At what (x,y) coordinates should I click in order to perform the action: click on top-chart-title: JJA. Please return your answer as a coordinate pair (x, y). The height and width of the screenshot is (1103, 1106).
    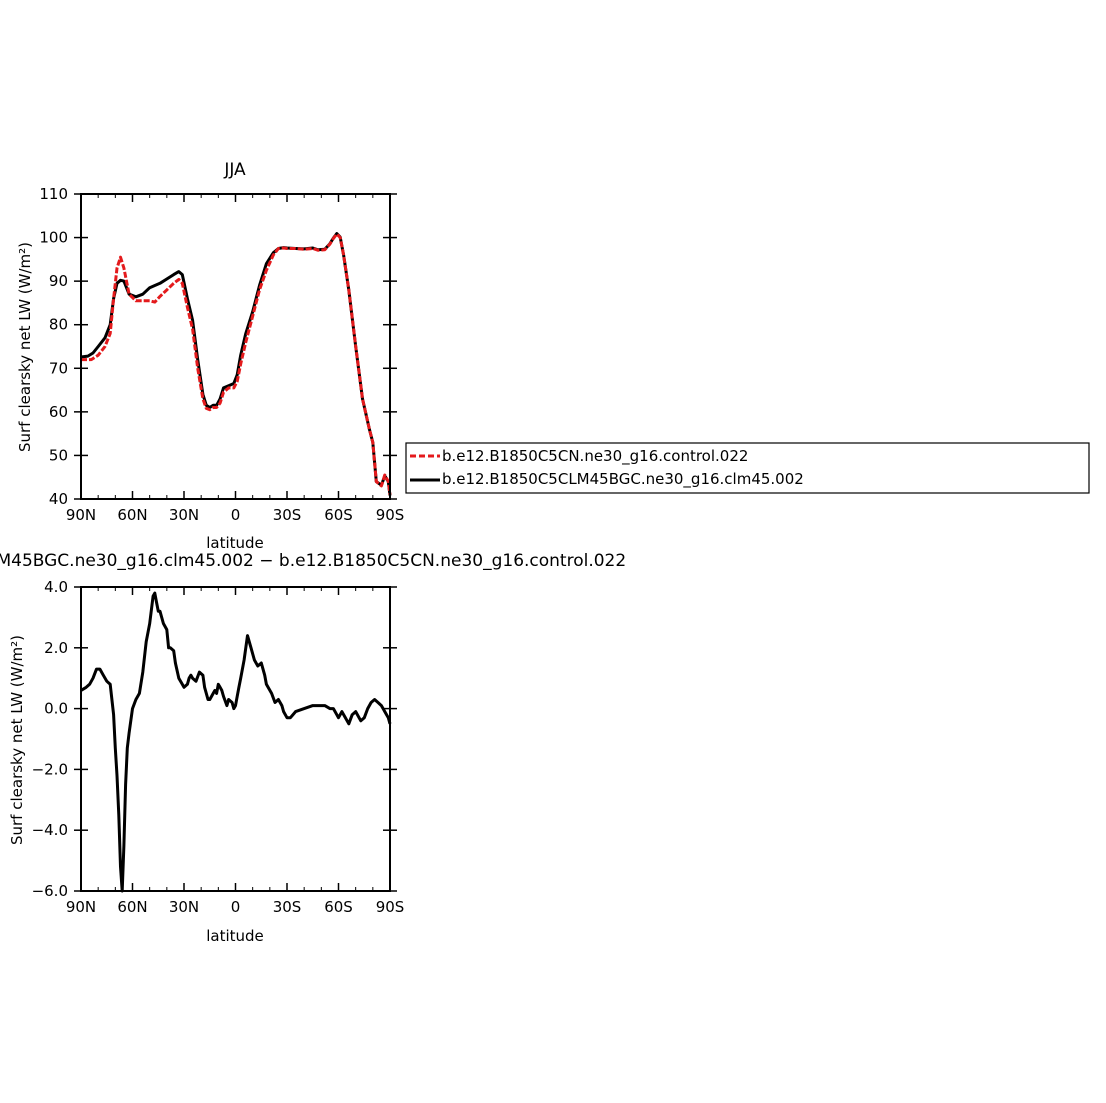
    Looking at the image, I should click on (234, 170).